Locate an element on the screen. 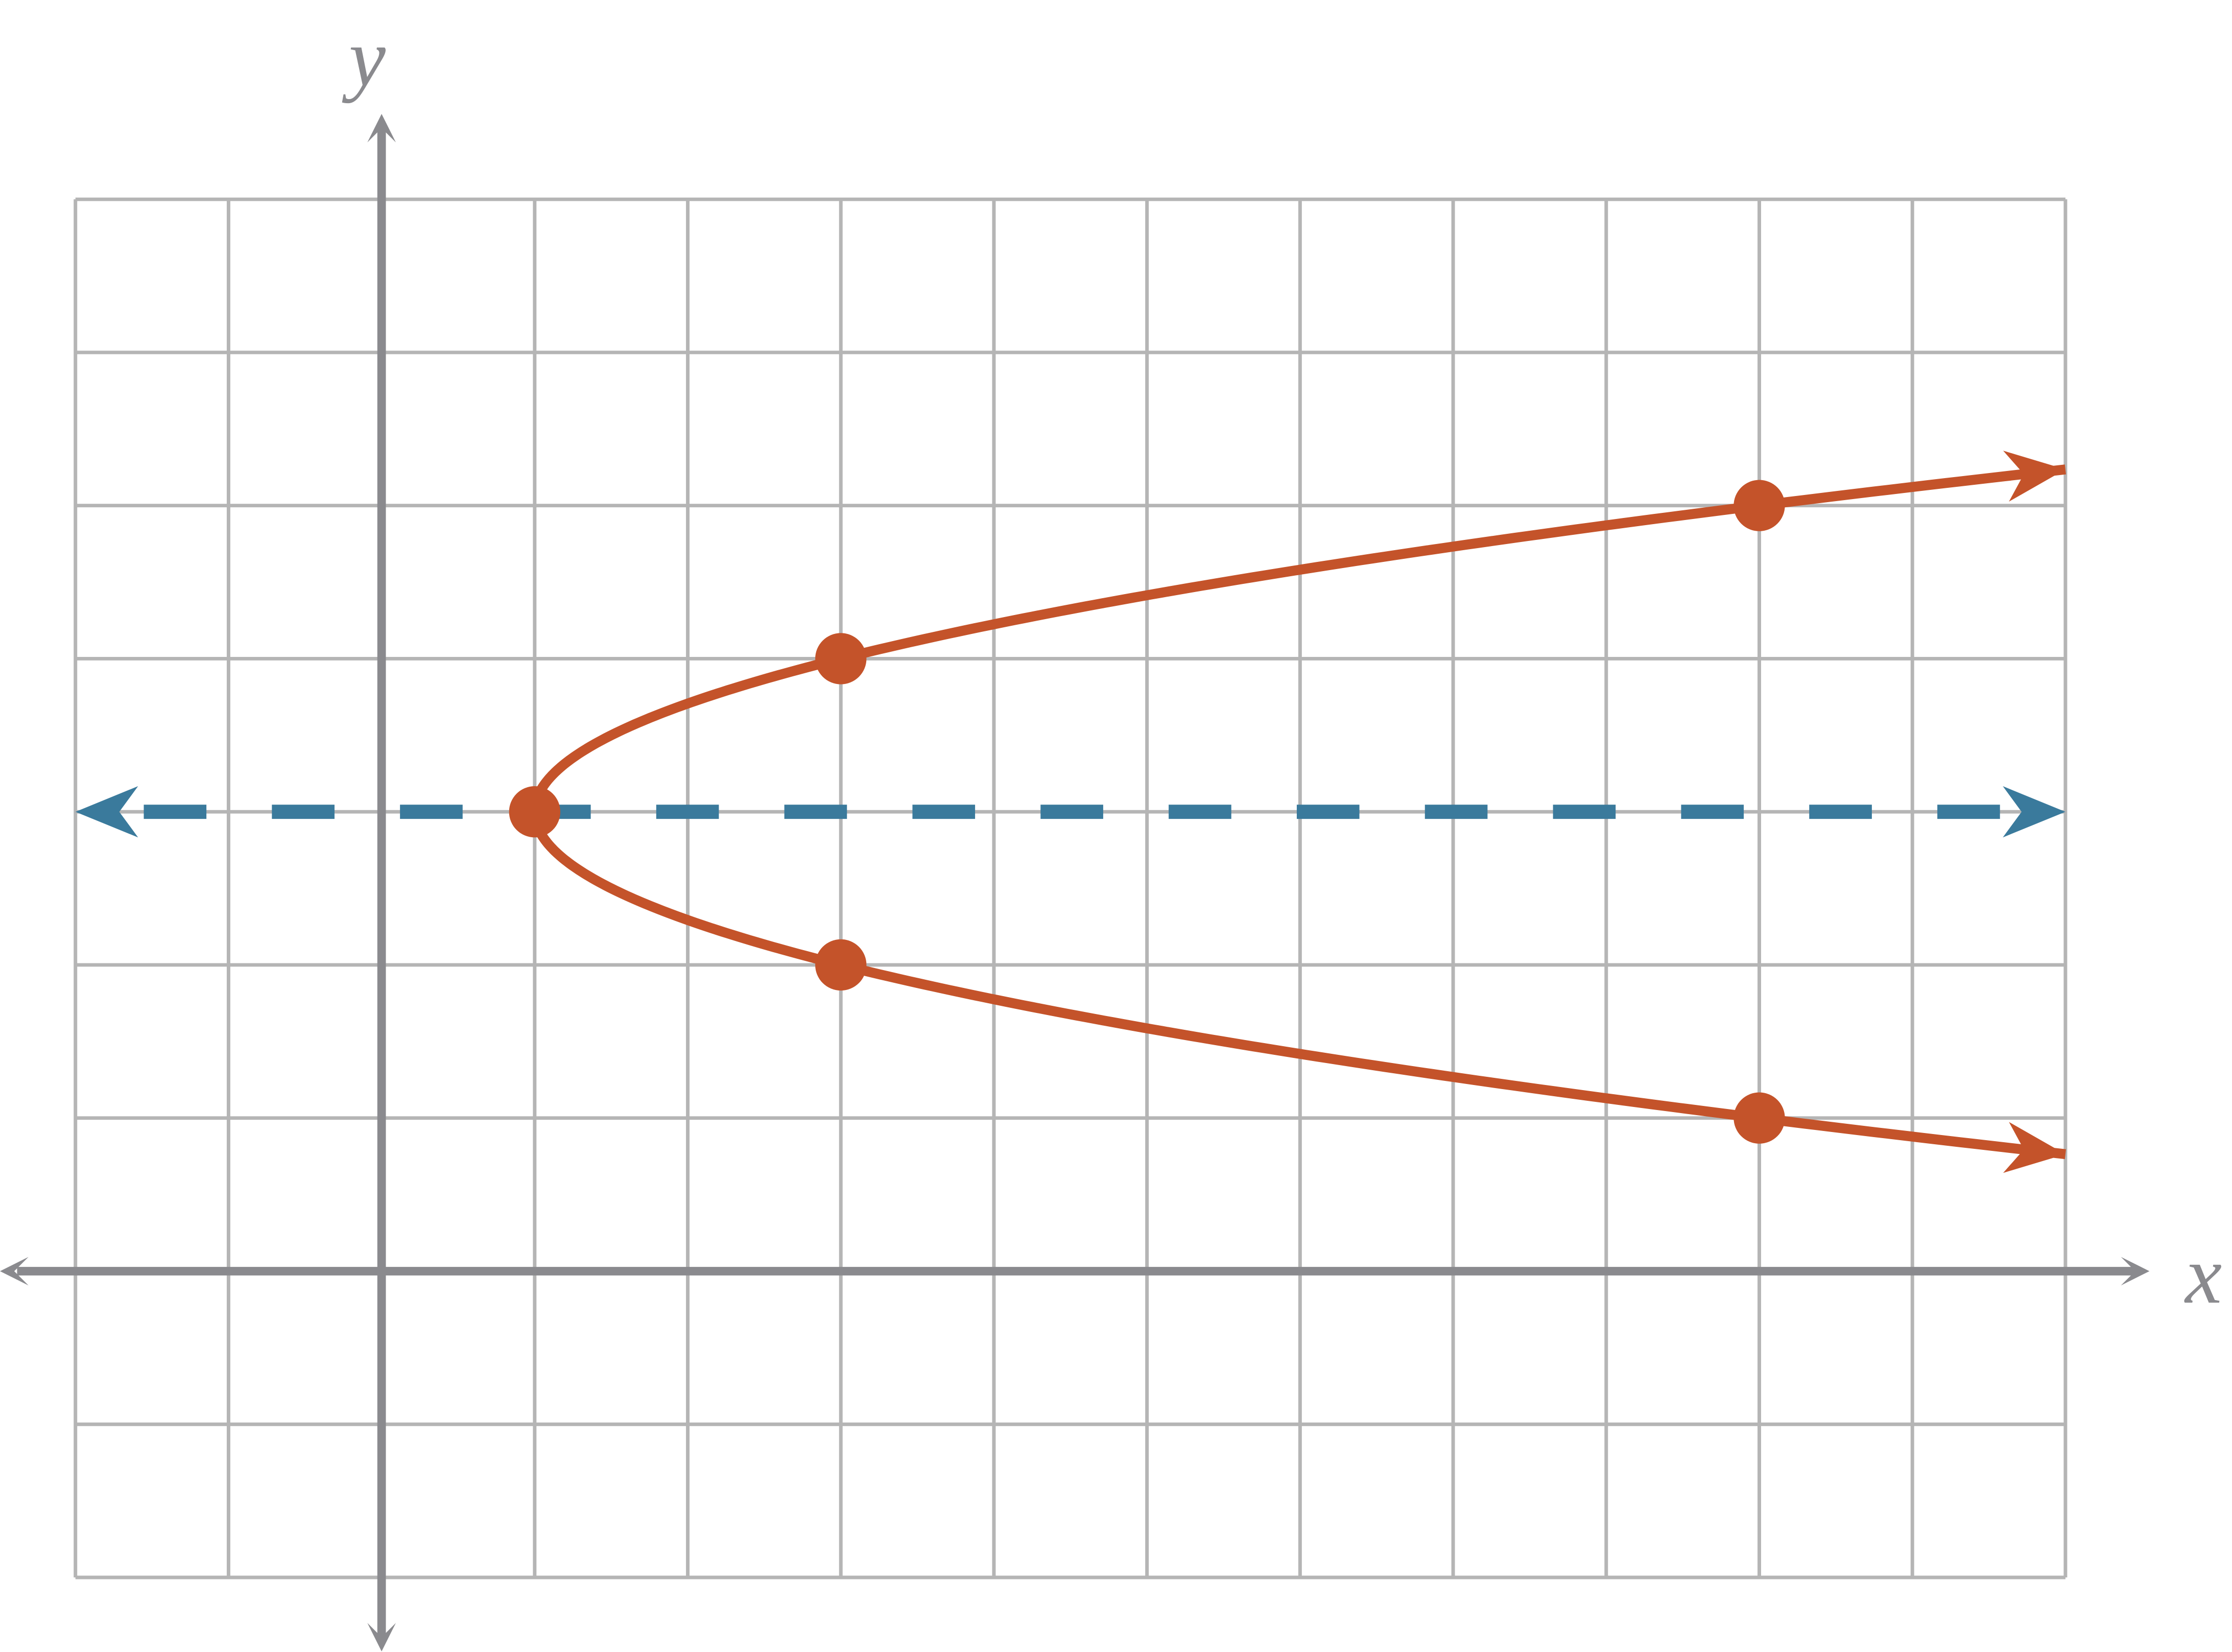 Image resolution: width=2232 pixels, height=1652 pixels. x-axis-label: x is located at coordinates (2203, 1274).